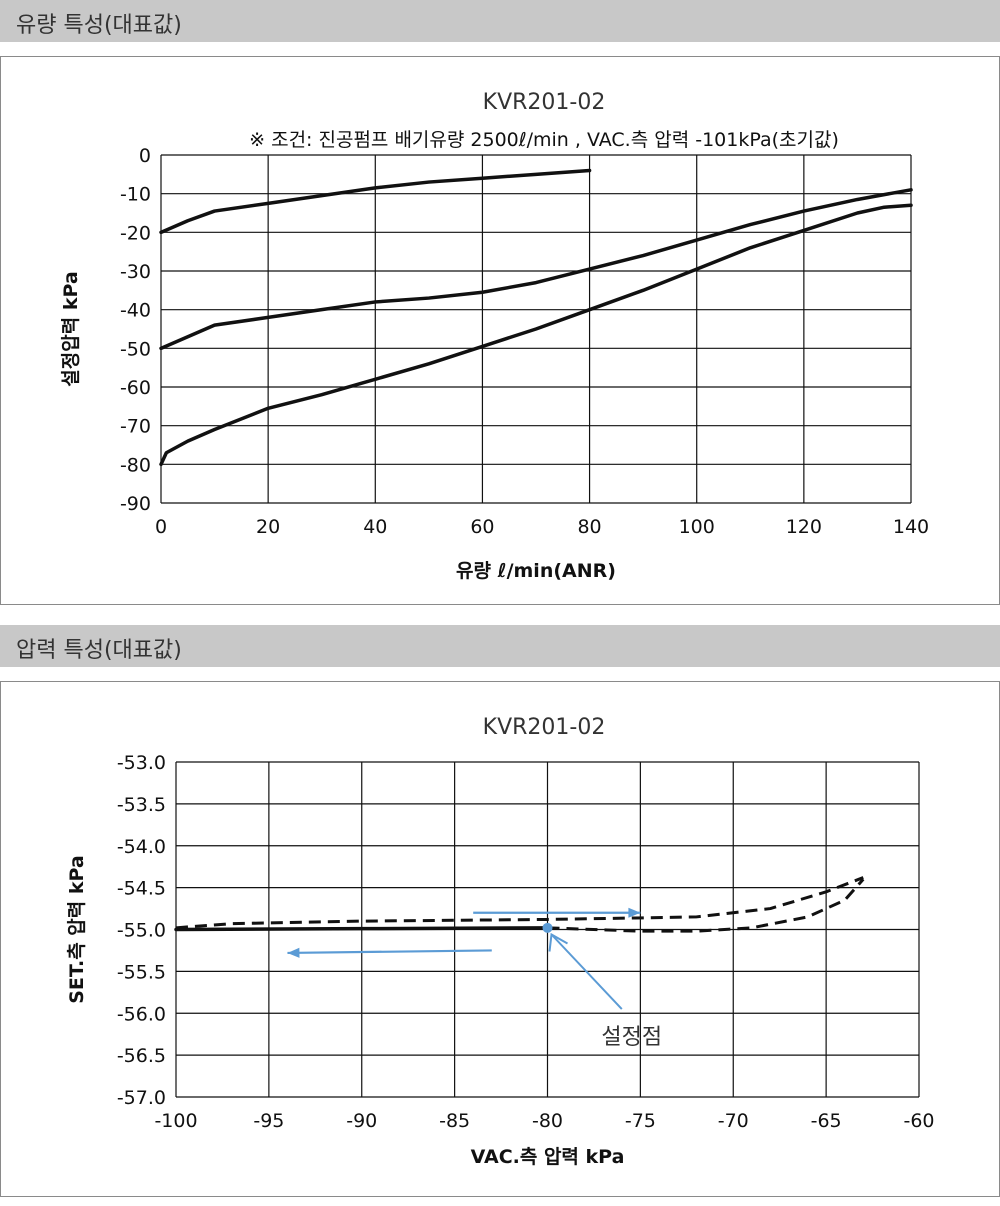 Image resolution: width=1000 pixels, height=1206 pixels. Describe the element at coordinates (77, 929) in the screenshot. I see `y-axis-label: SET.측 압력 kPa` at that location.